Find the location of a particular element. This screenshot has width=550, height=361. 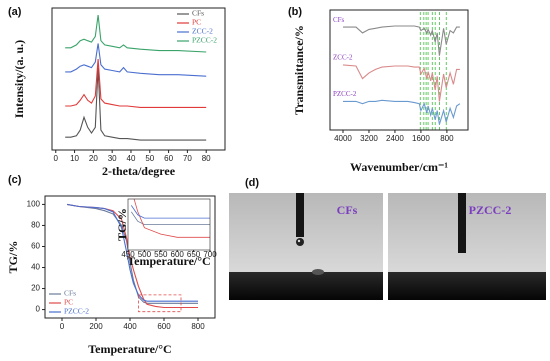

series-label: ZCC-2 is located at coordinates (343, 57).